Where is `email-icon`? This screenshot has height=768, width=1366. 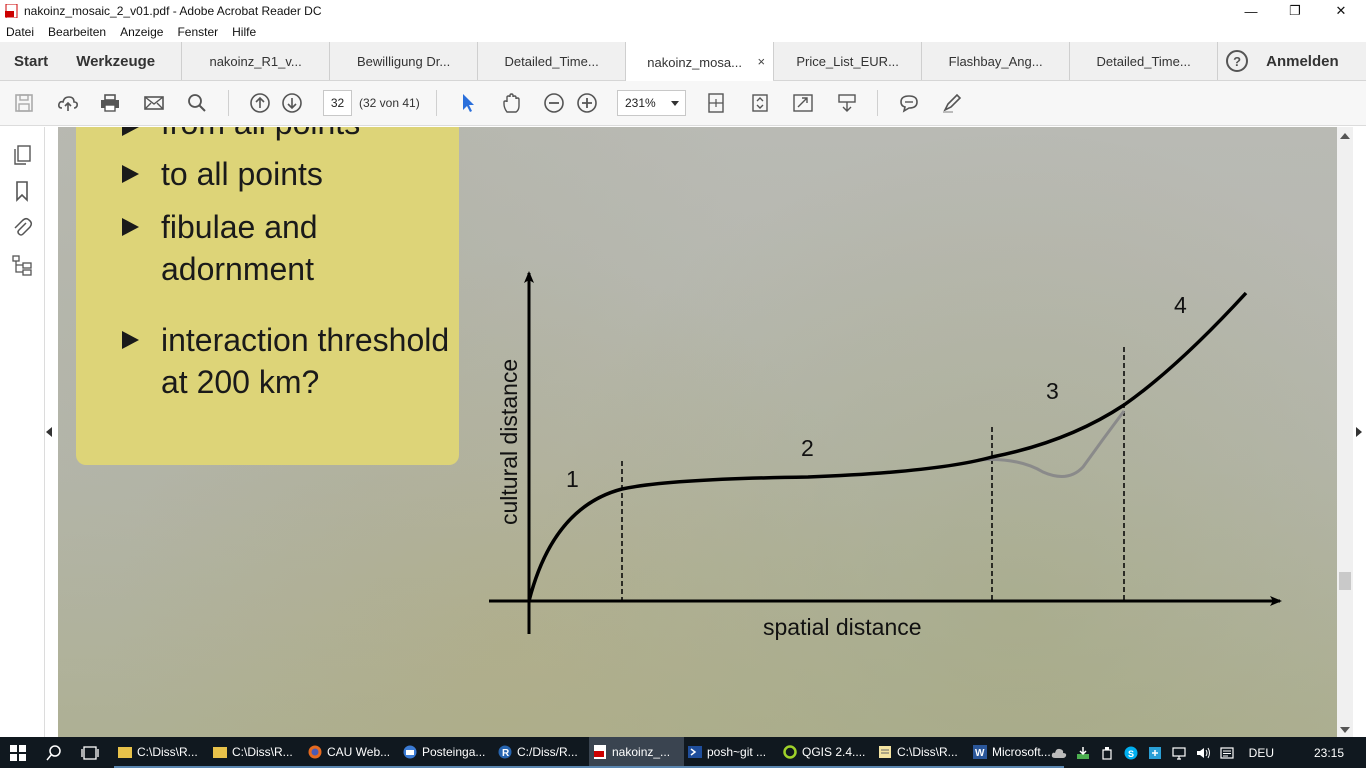
email-icon is located at coordinates (154, 103).